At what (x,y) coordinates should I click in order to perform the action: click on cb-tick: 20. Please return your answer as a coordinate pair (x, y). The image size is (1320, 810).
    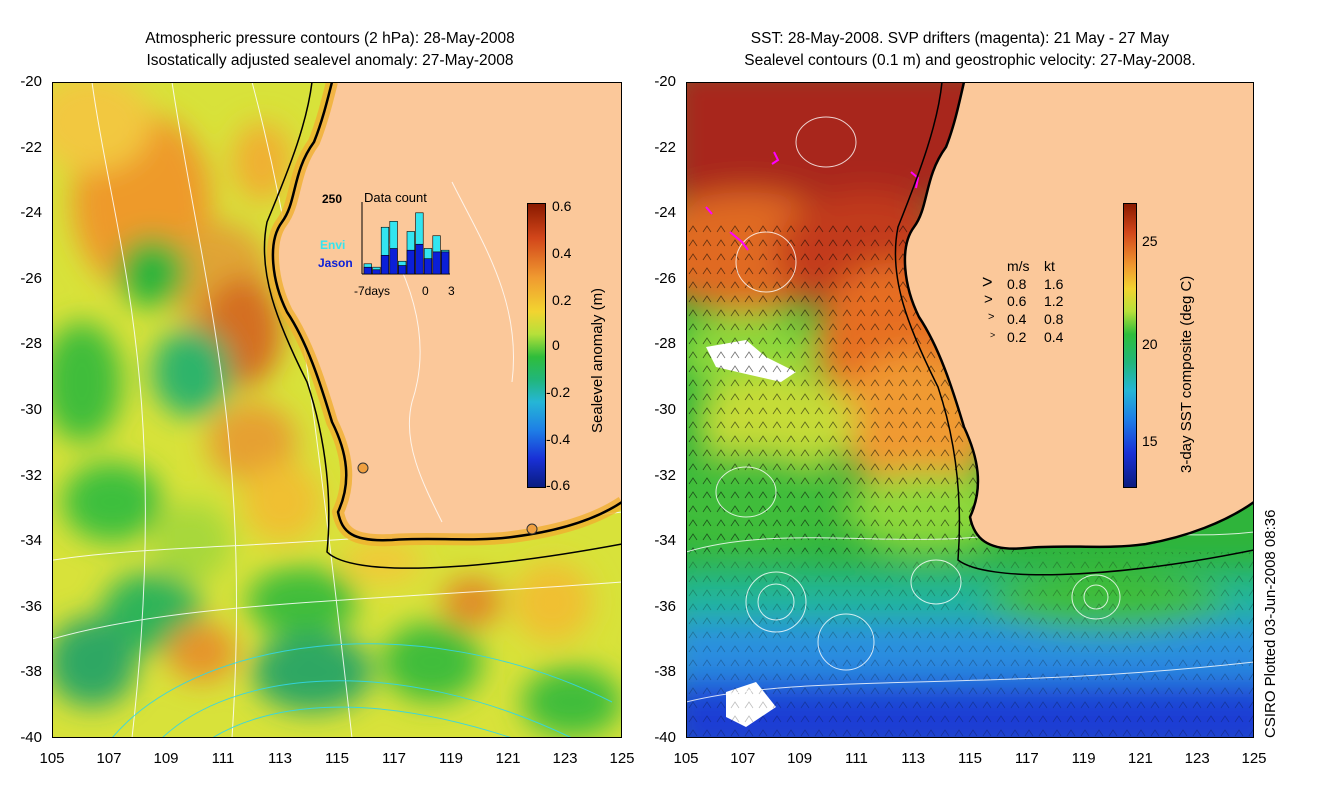
    Looking at the image, I should click on (1150, 344).